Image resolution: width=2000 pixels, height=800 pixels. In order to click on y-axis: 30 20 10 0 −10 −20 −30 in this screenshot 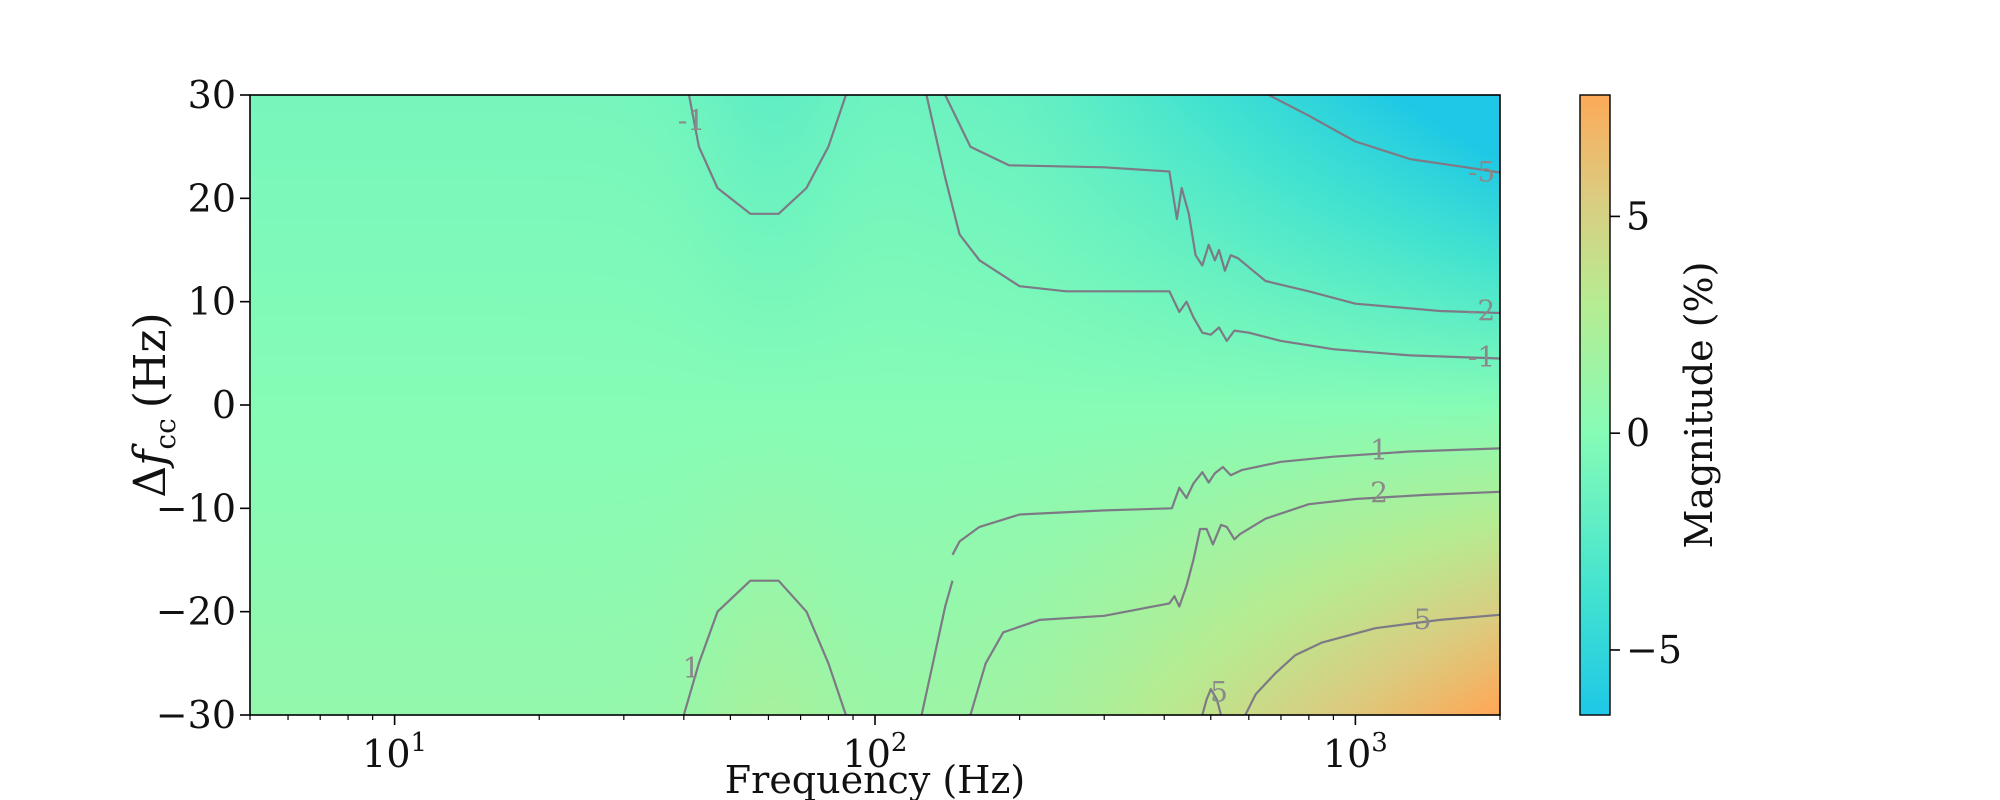, I will do `click(203, 405)`.